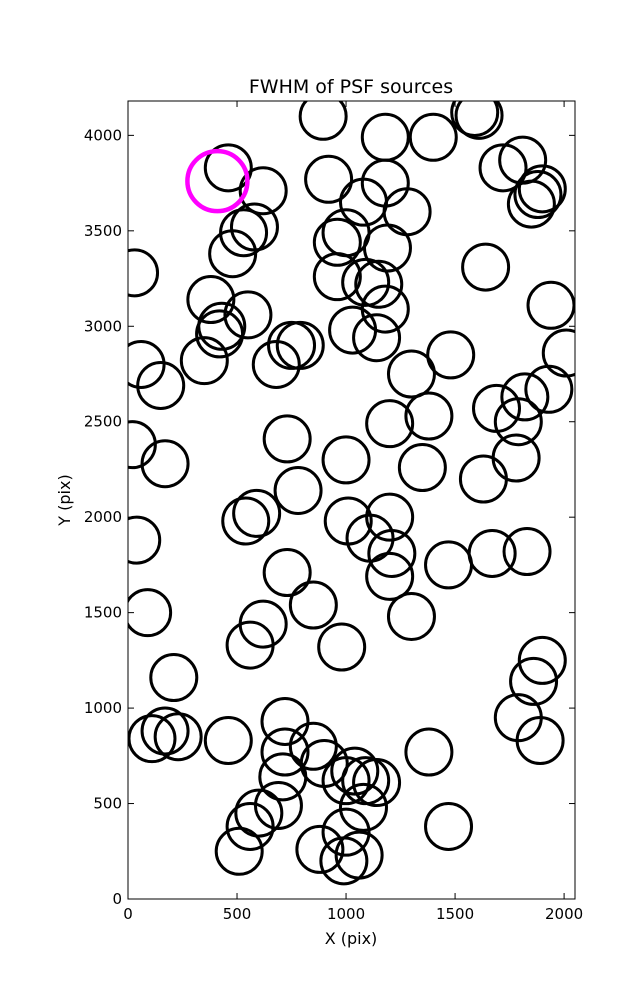  Describe the element at coordinates (351, 938) in the screenshot. I see `x-axis-label: X (pix)` at that location.